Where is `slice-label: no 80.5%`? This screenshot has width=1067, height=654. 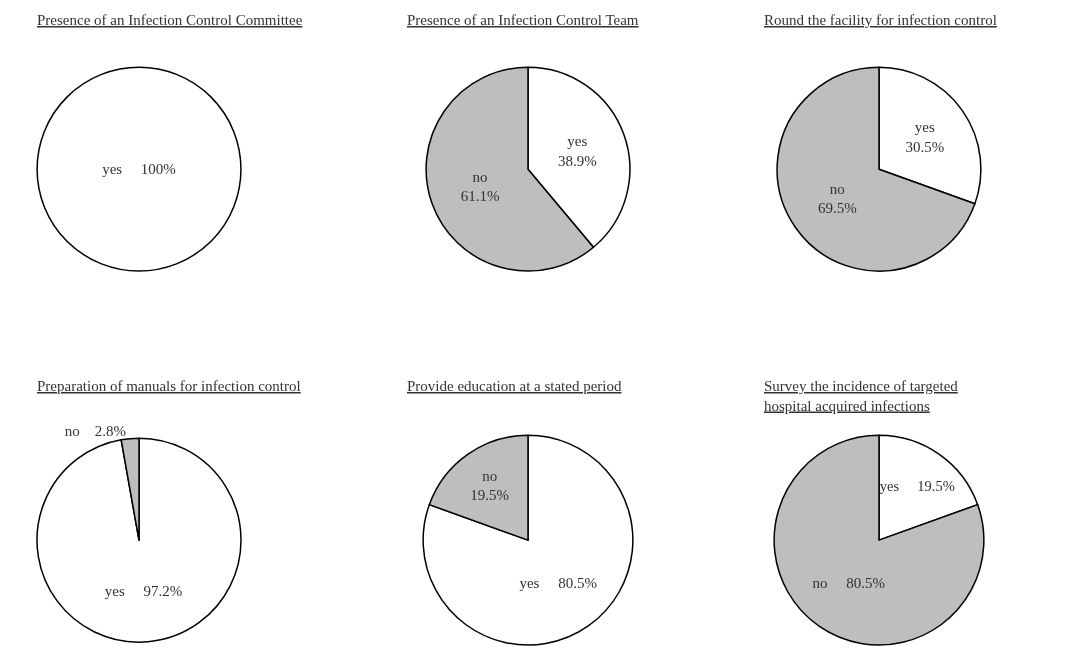 slice-label: no 80.5% is located at coordinates (849, 583).